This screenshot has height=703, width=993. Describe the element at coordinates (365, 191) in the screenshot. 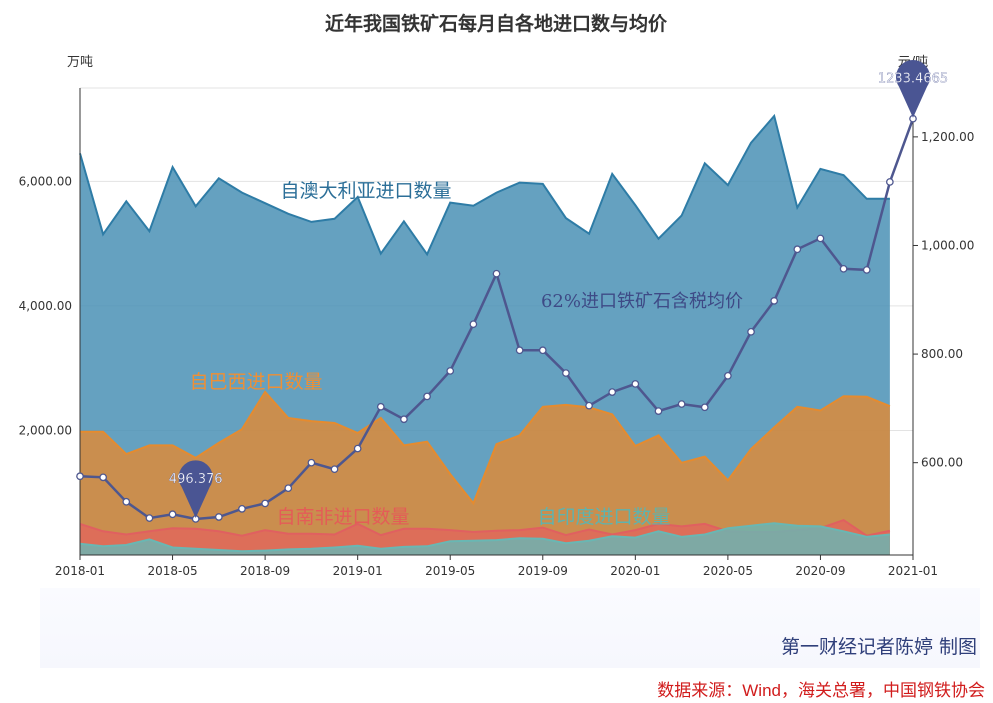

I see `series-label: 自澳大利亚进口数量` at that location.